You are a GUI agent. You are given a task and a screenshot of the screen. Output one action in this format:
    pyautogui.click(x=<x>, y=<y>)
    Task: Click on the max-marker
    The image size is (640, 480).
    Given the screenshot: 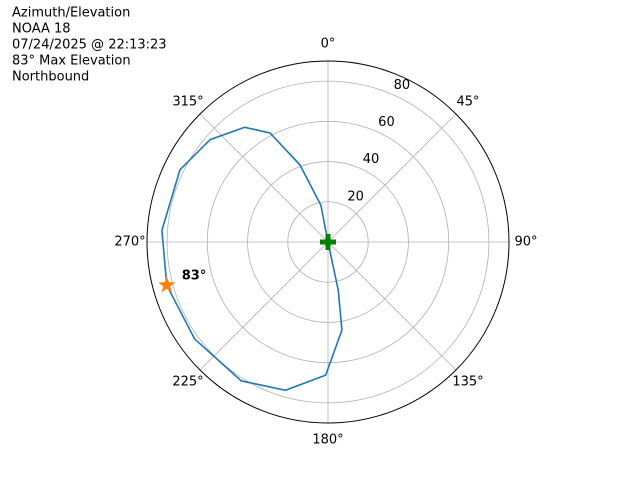 What is the action you would take?
    pyautogui.click(x=167, y=284)
    